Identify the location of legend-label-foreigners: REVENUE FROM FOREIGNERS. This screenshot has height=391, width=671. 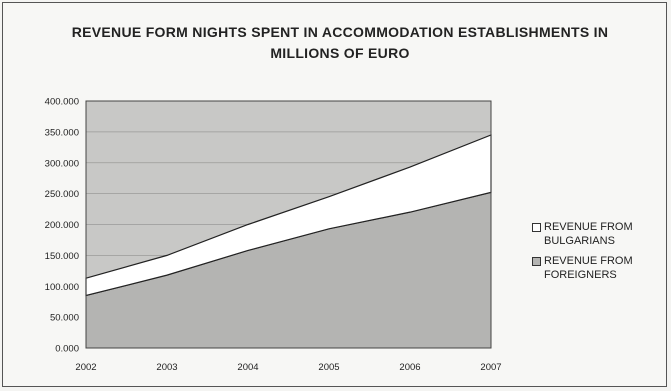
(588, 268).